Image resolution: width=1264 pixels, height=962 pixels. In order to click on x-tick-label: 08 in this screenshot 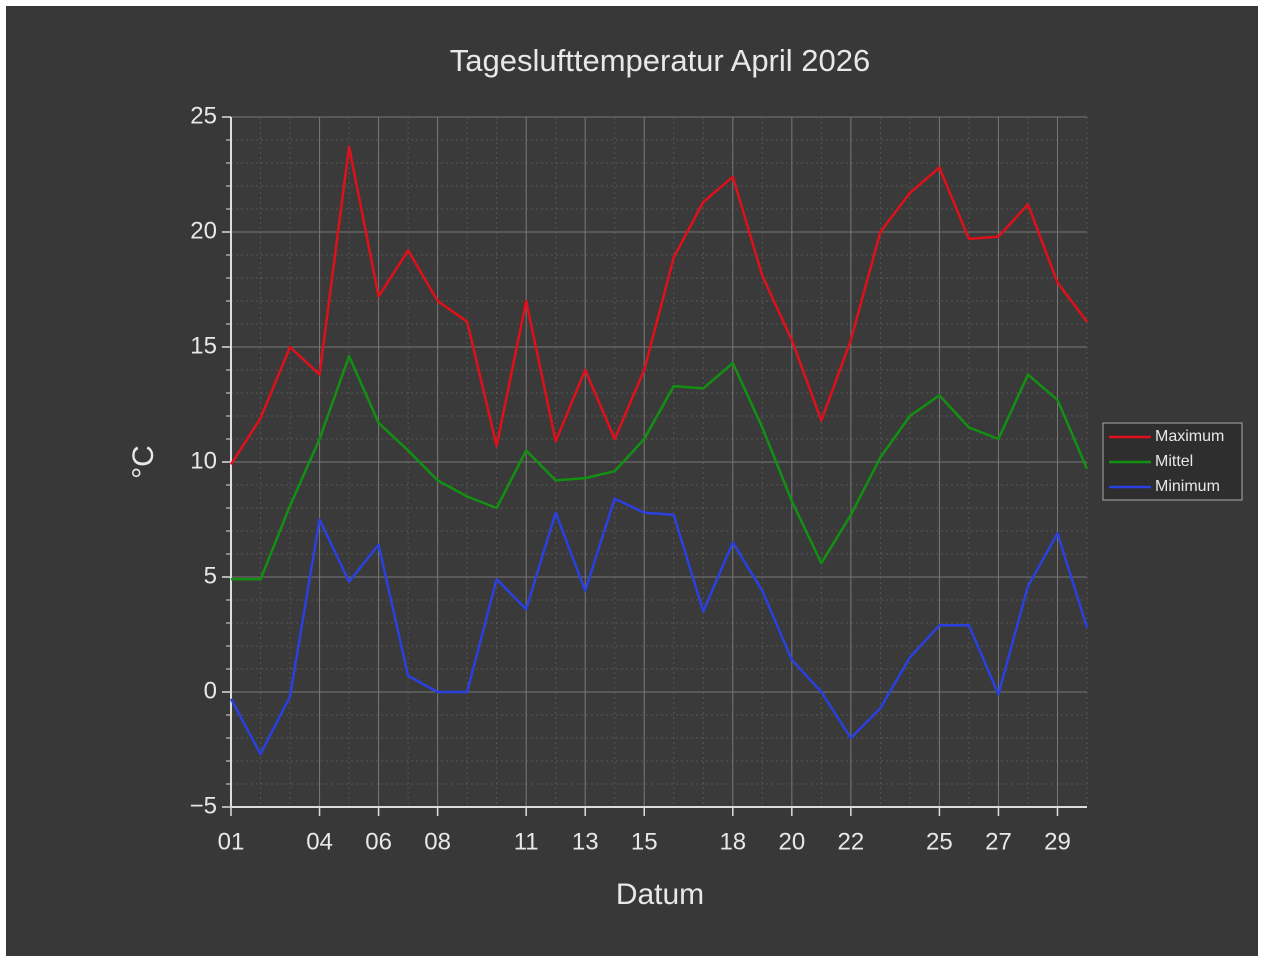, I will do `click(437, 841)`.